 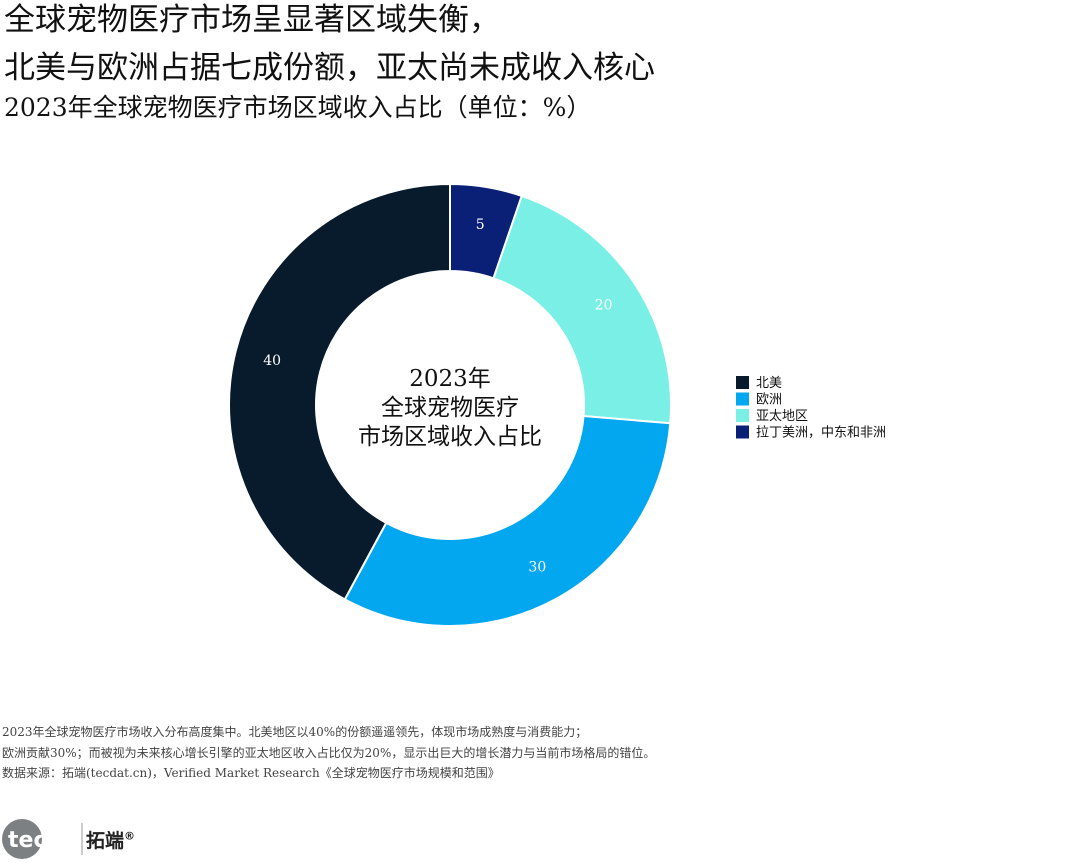 What do you see at coordinates (272, 361) in the screenshot?
I see `slice-label-north-america: 40` at bounding box center [272, 361].